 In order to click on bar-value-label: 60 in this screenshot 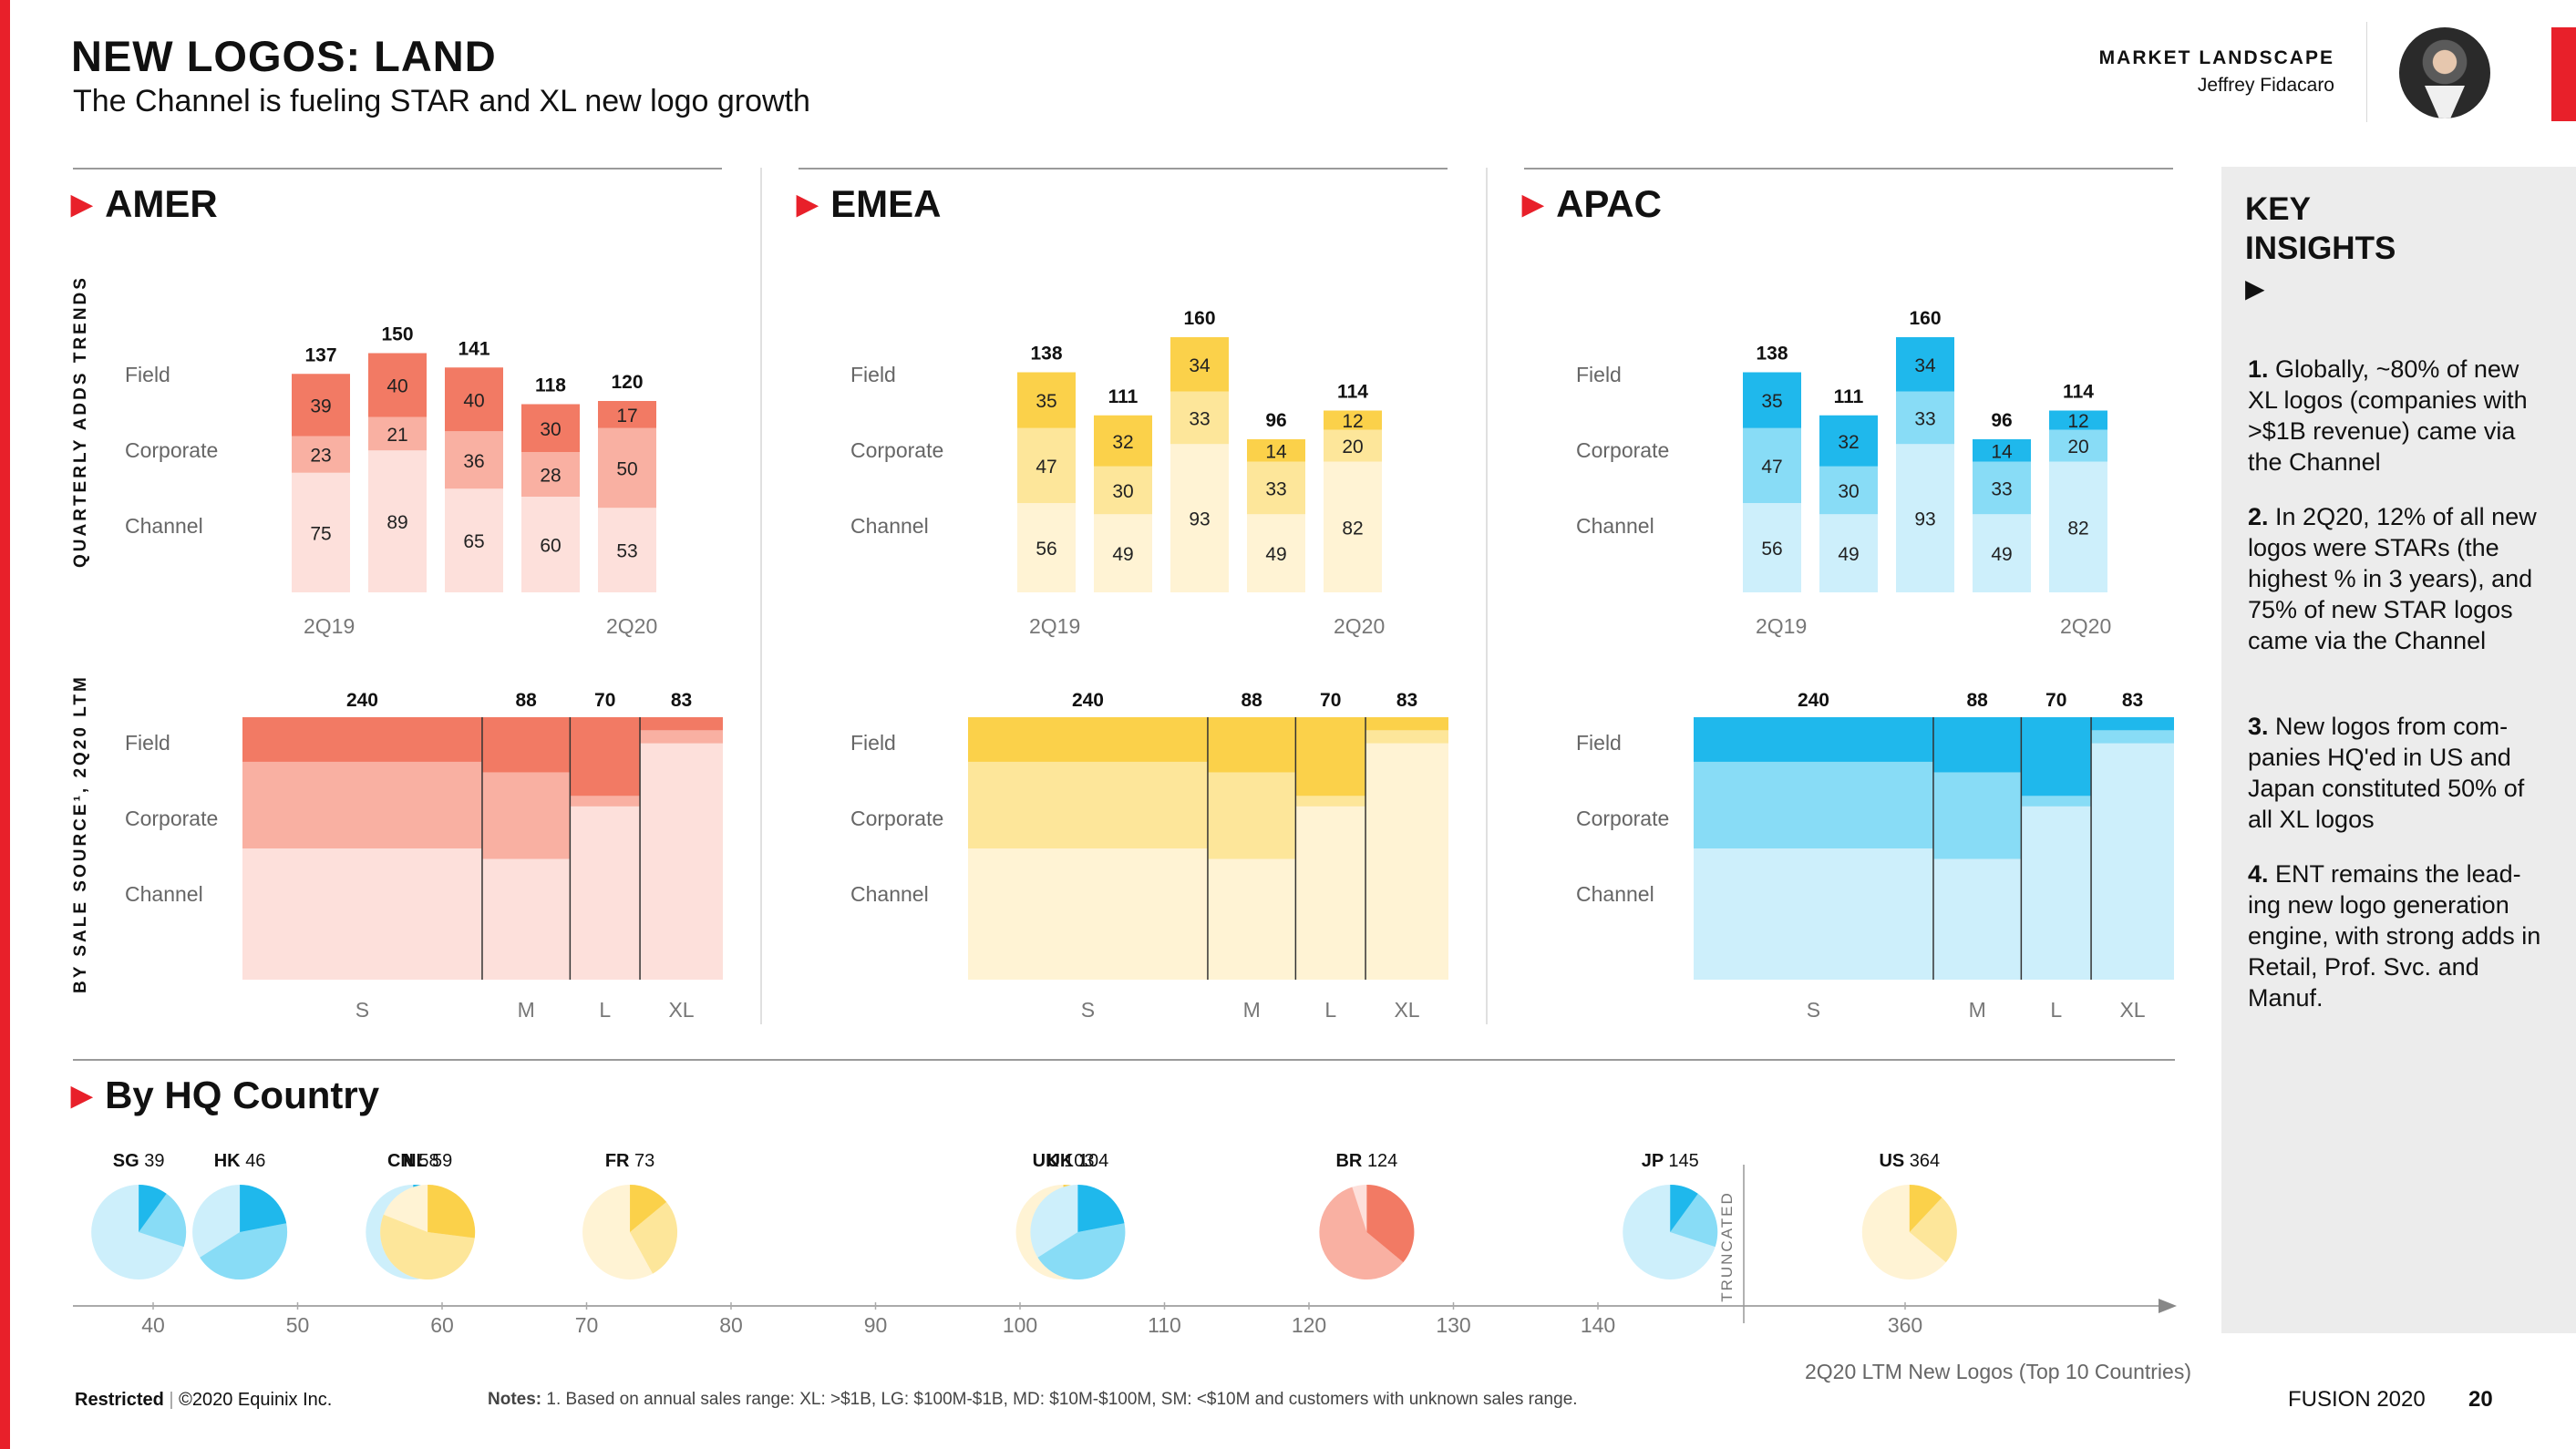, I will do `click(550, 546)`.